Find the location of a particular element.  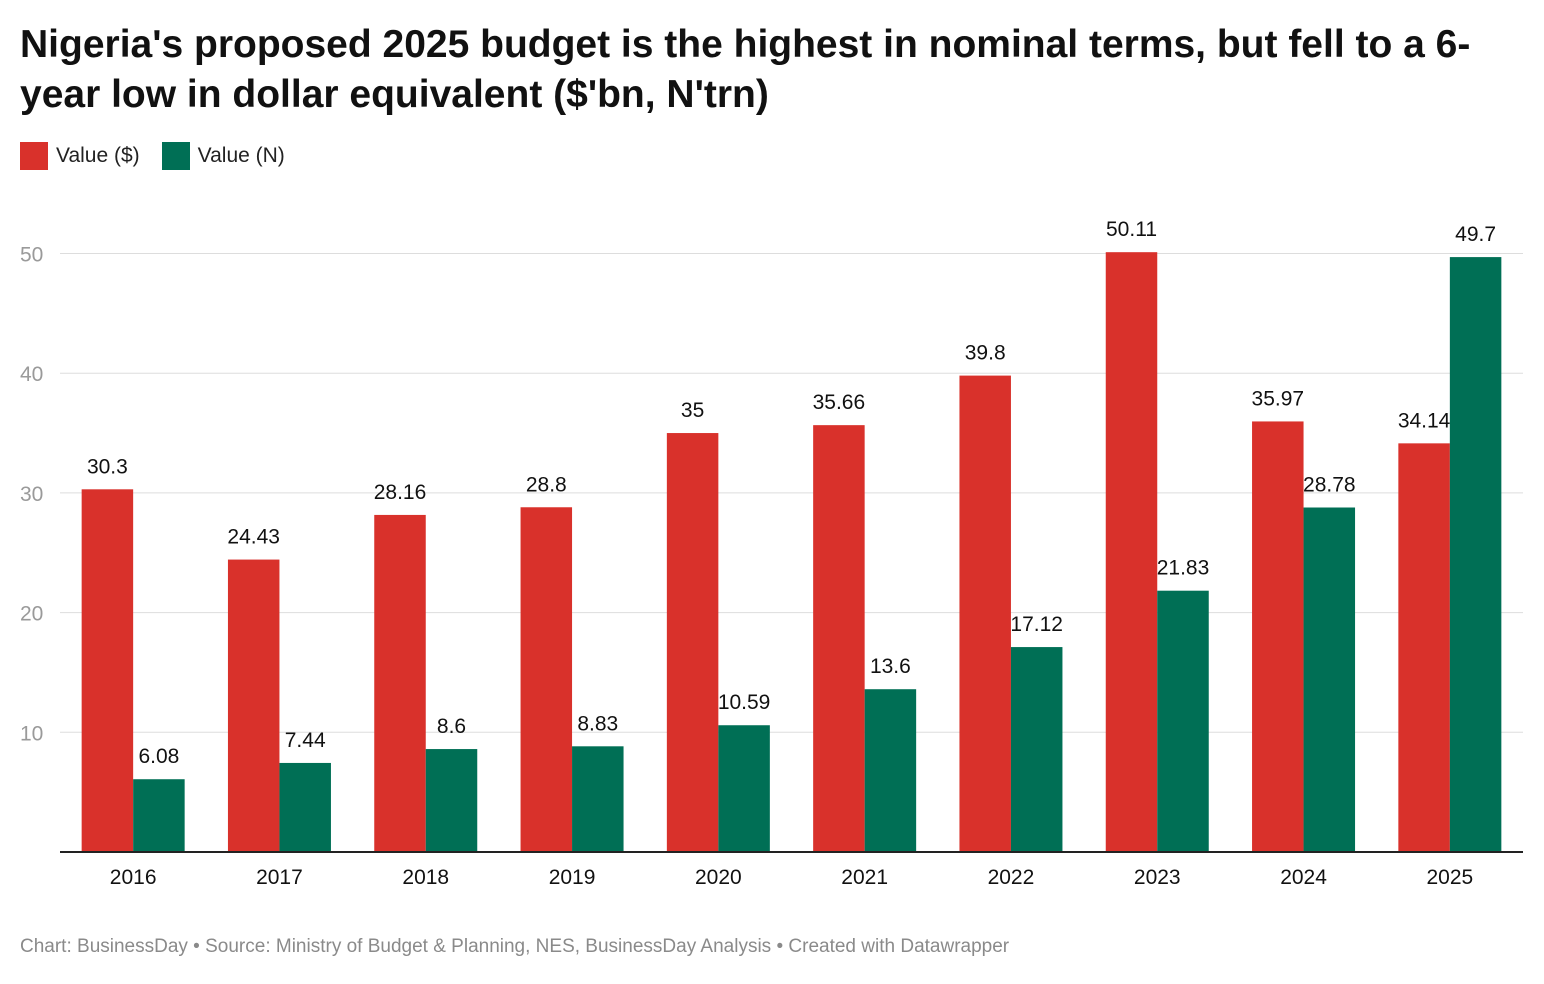

data-label-usd: 50.11 is located at coordinates (1131, 229).